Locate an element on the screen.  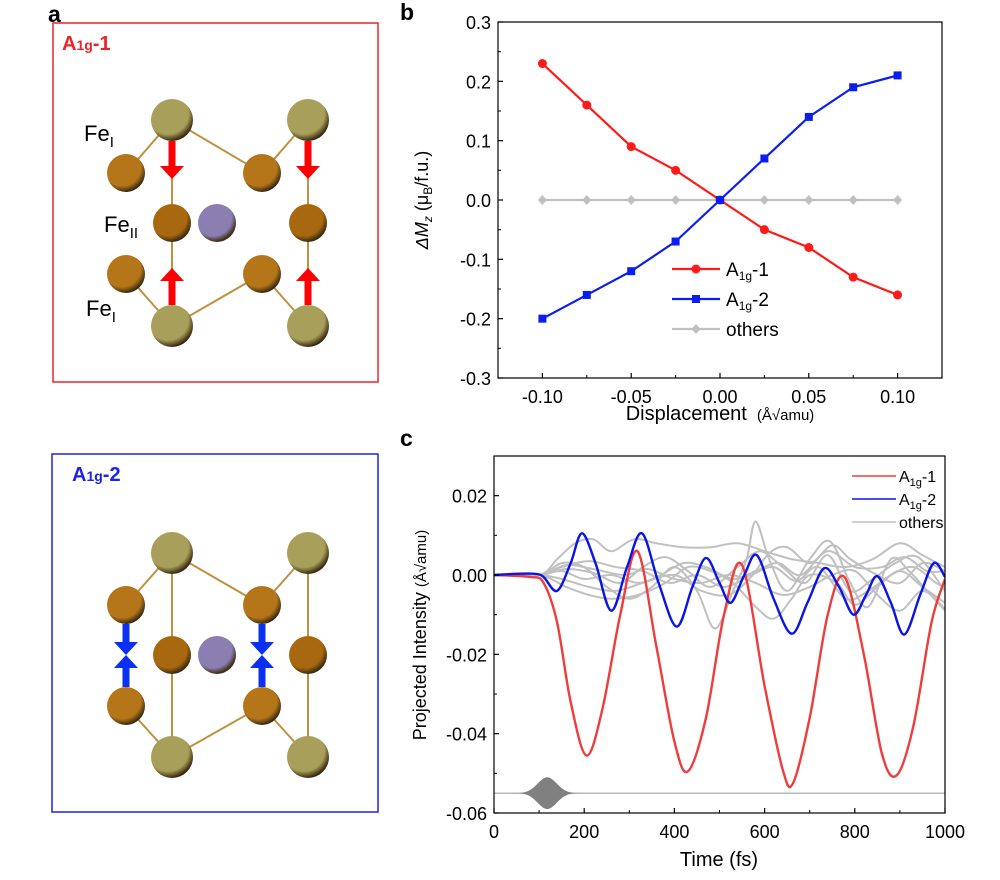
x-axis-label: Displacement (Å√amu) is located at coordinates (720, 414).